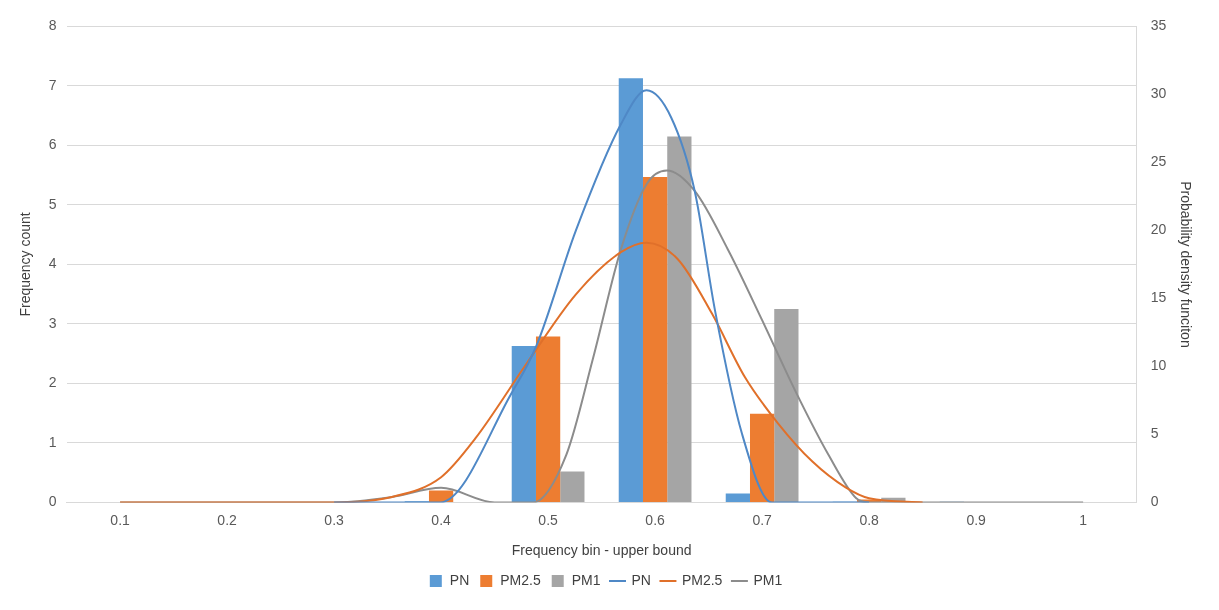 The height and width of the screenshot is (610, 1219). I want to click on x-tick-label: 0.8, so click(869, 519).